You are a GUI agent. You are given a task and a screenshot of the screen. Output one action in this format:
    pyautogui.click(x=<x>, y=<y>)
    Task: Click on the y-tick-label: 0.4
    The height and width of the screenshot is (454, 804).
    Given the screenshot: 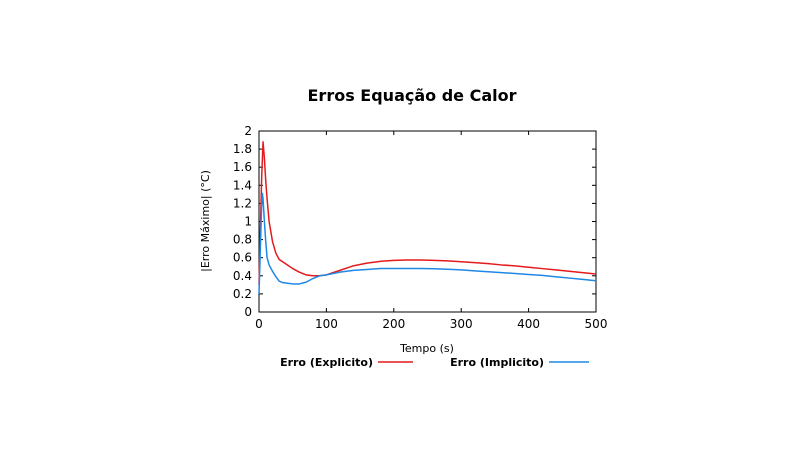 What is the action you would take?
    pyautogui.click(x=242, y=276)
    